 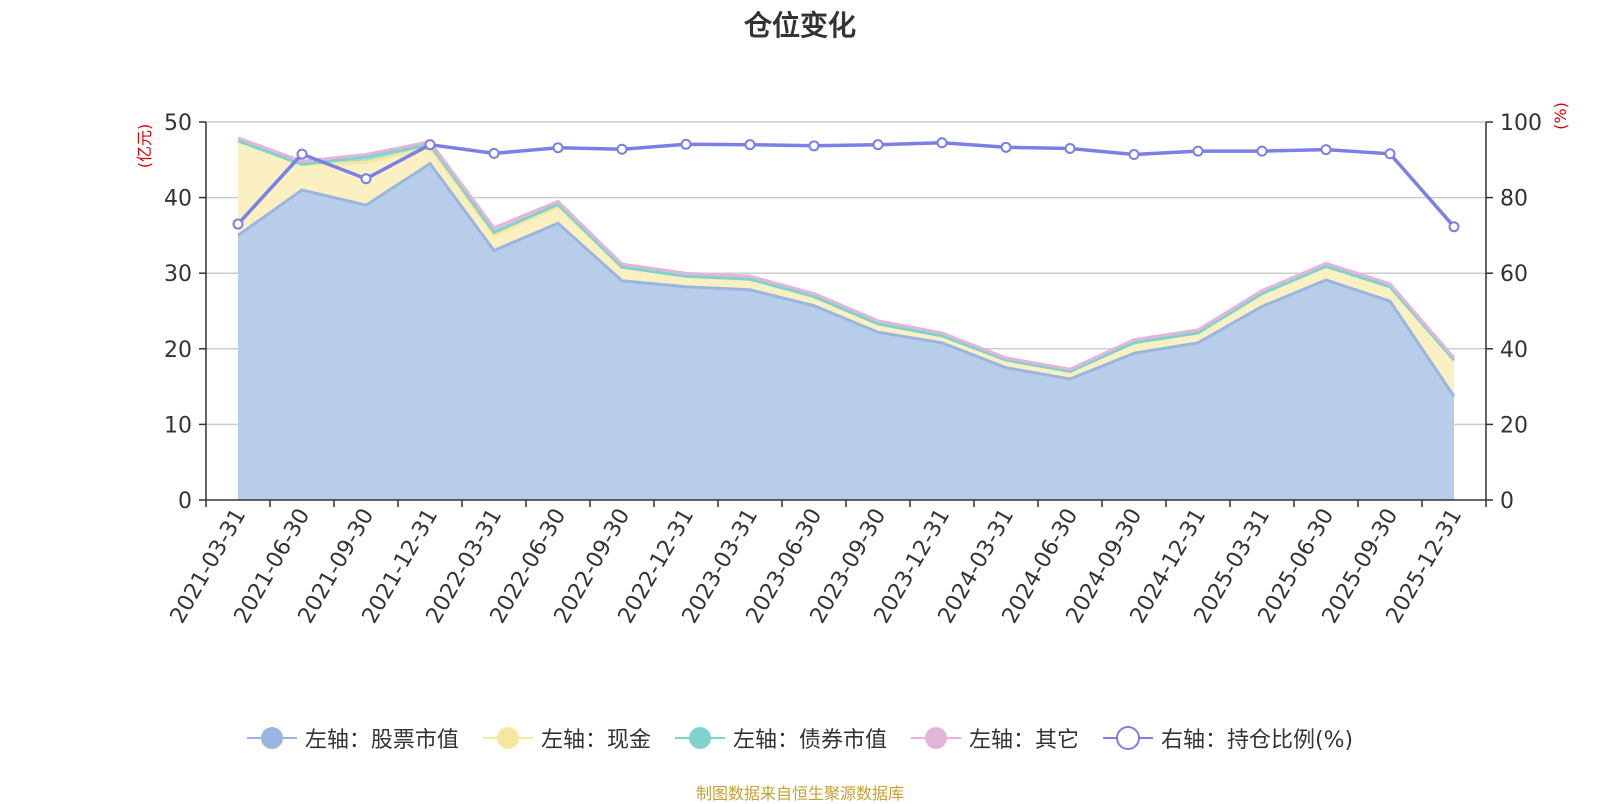 I want to click on chart-title: 仓位变化, so click(x=799, y=25).